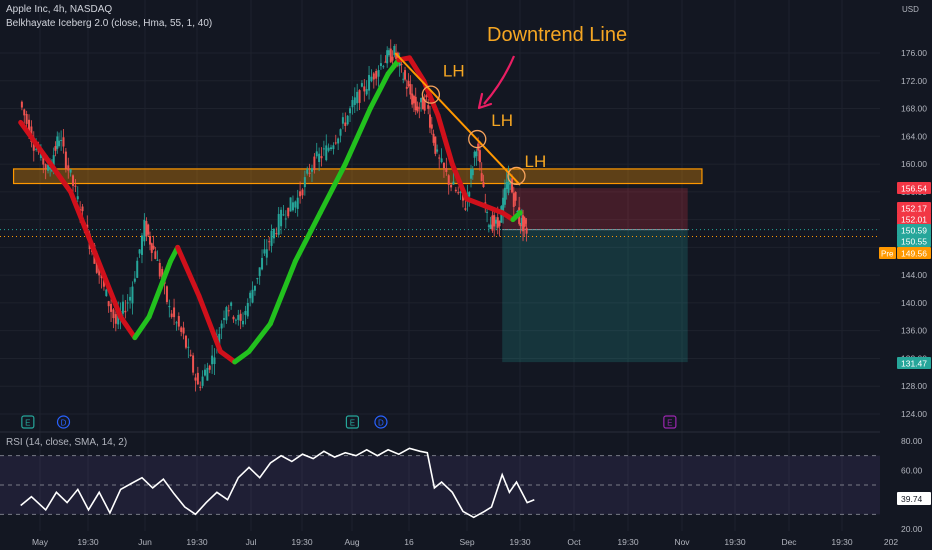 The height and width of the screenshot is (550, 932). Describe the element at coordinates (574, 542) in the screenshot. I see `x-tick-label: Oct` at that location.